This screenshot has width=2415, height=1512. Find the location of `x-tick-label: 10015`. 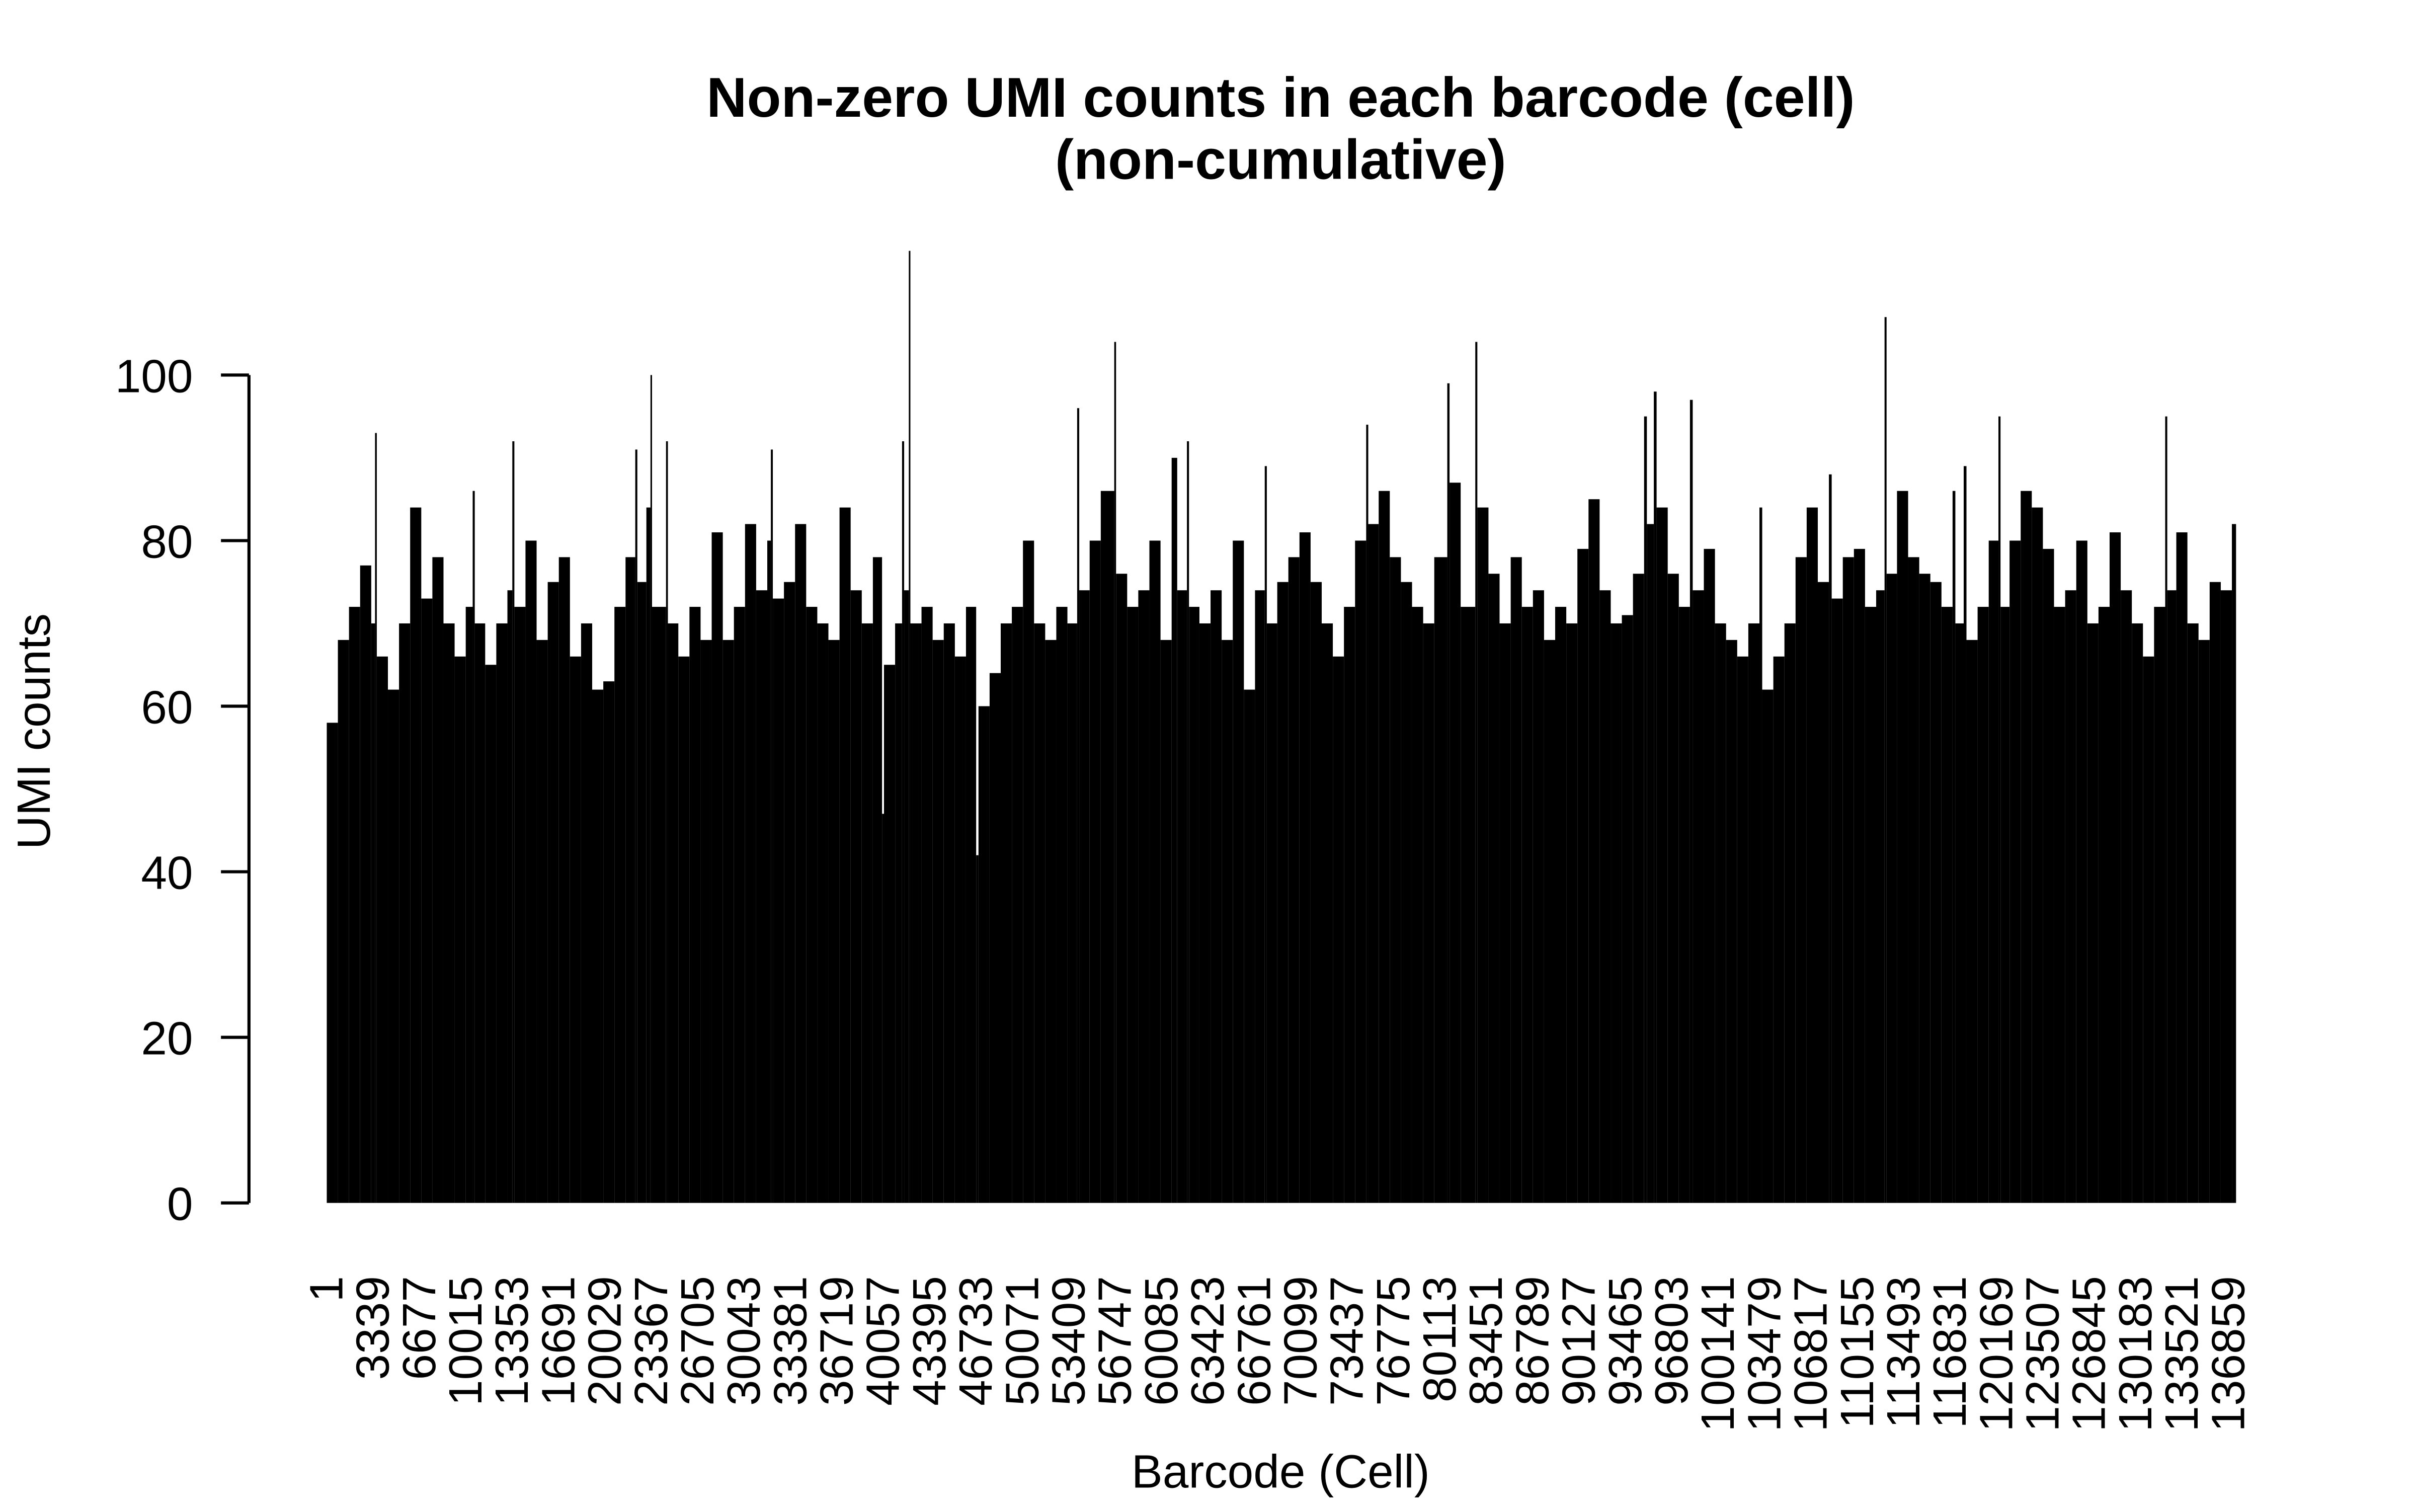

x-tick-label: 10015 is located at coordinates (466, 1341).